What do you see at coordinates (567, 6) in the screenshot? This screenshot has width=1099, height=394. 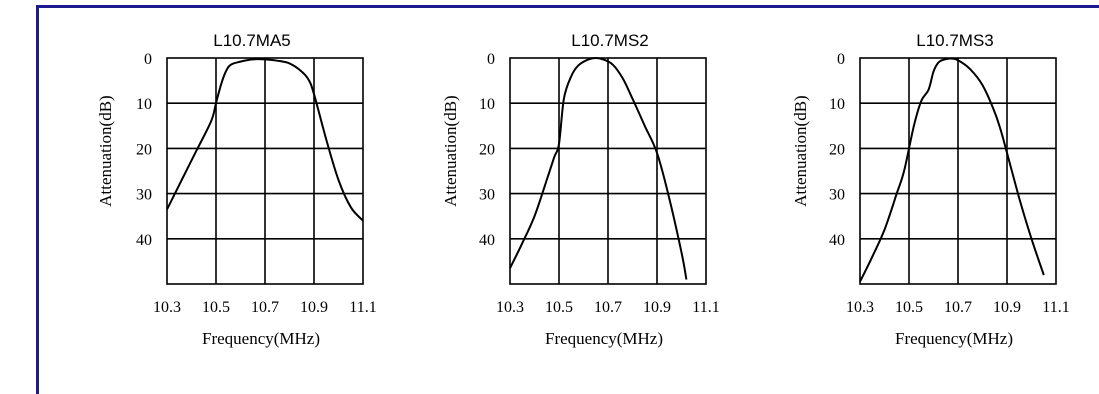 I see `frame-border-top` at bounding box center [567, 6].